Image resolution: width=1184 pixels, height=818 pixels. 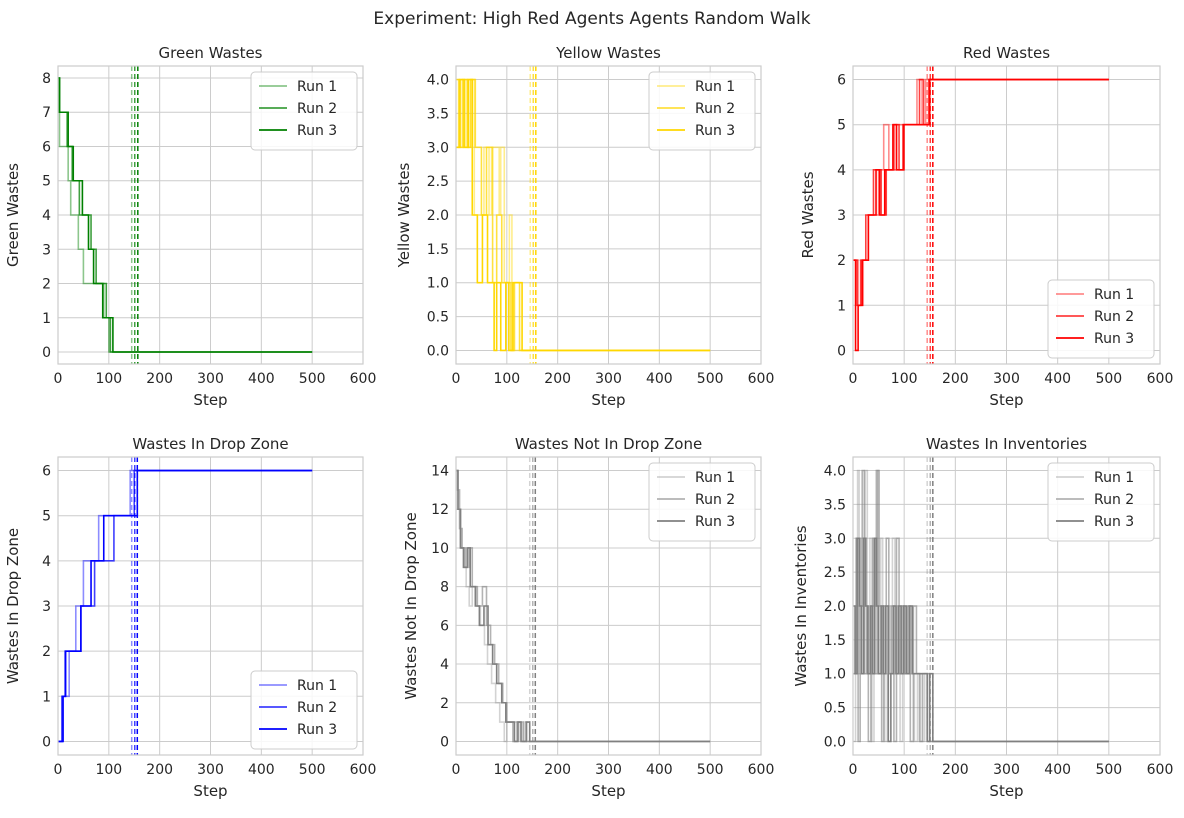 I want to click on subplot-title: Wastes In Inventories, so click(x=1006, y=444).